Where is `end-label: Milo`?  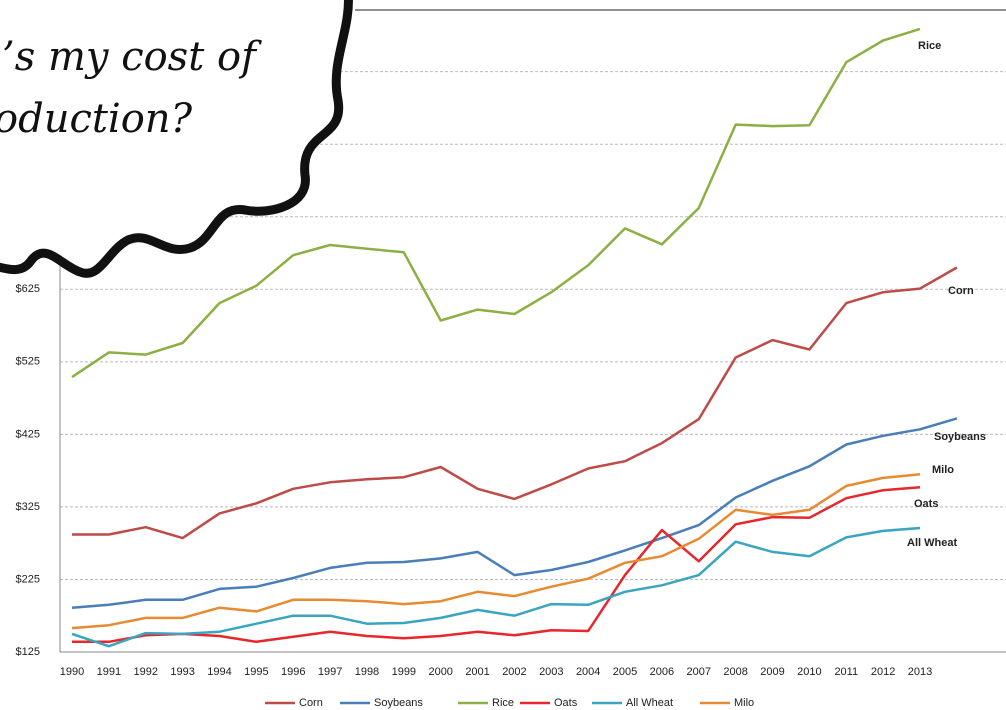
end-label: Milo is located at coordinates (943, 470).